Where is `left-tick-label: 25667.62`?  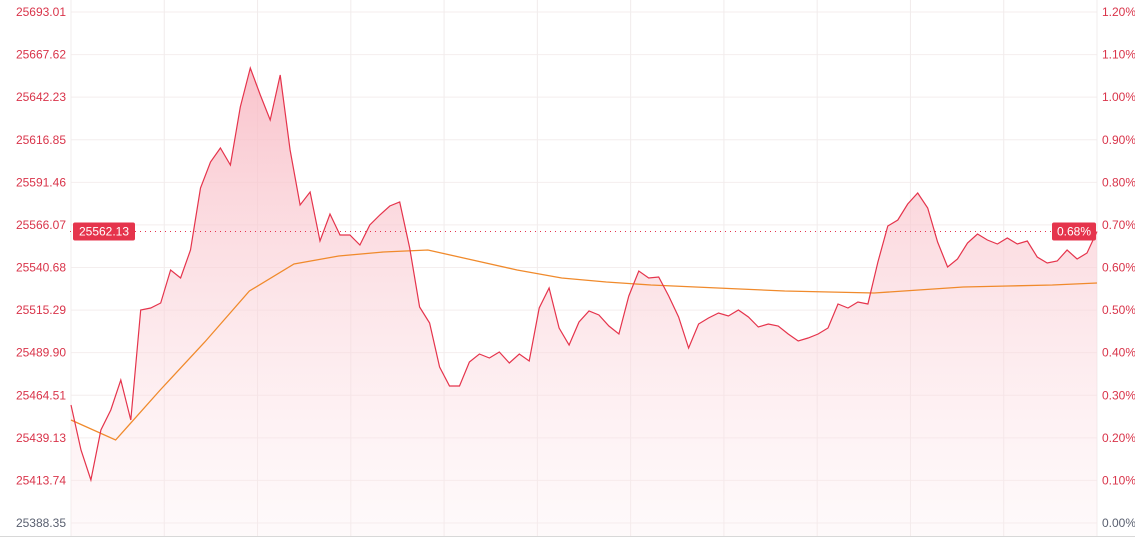
left-tick-label: 25667.62 is located at coordinates (41, 55).